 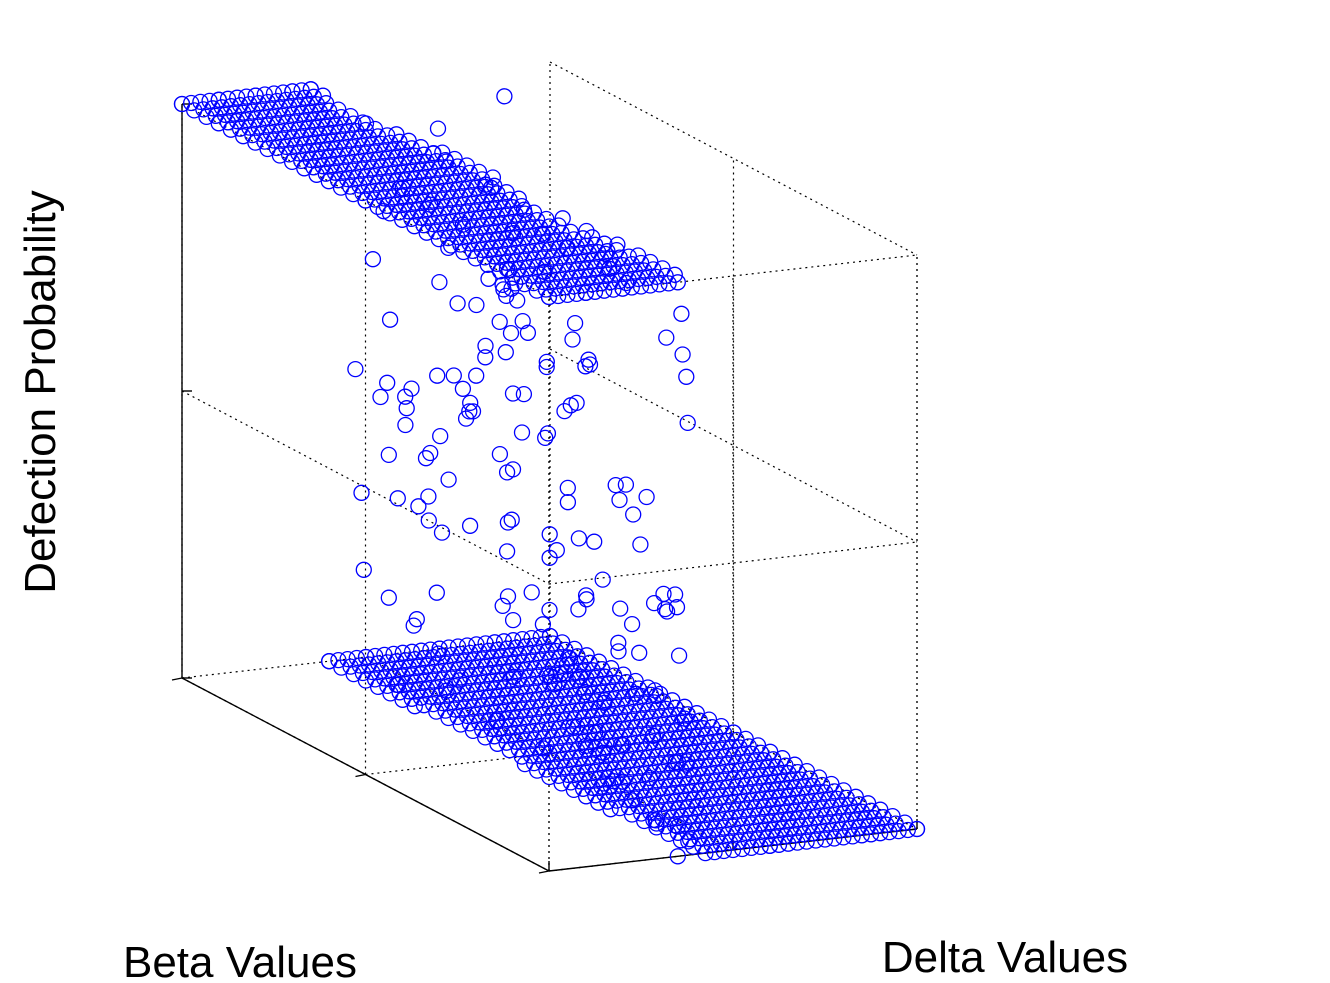 What do you see at coordinates (549, 753) in the screenshot?
I see `floor-grid-line` at bounding box center [549, 753].